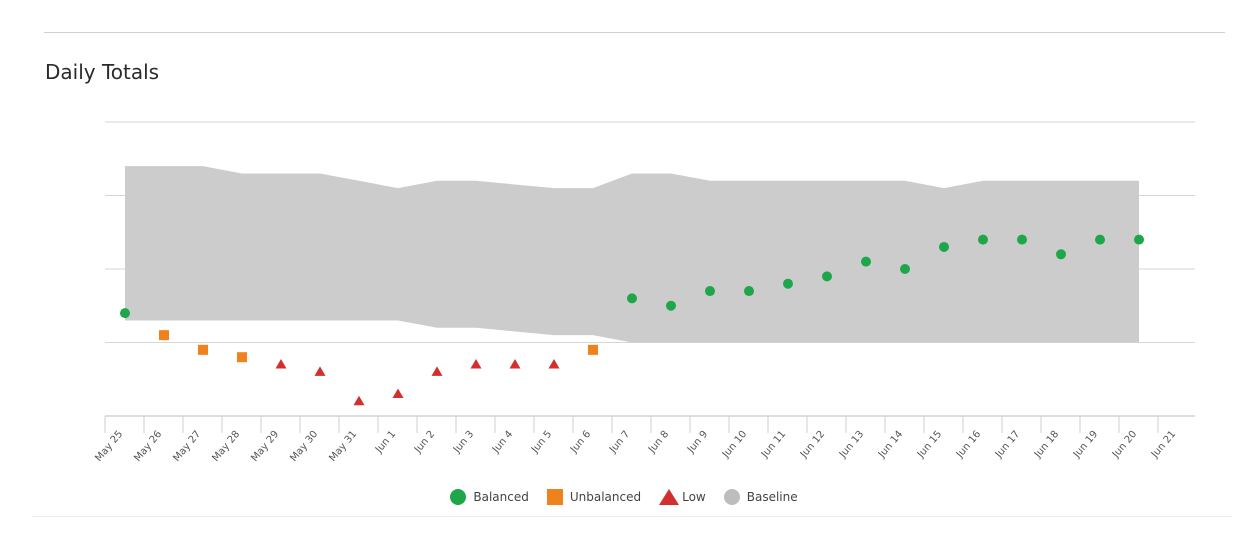 The height and width of the screenshot is (541, 1248). What do you see at coordinates (554, 497) in the screenshot?
I see `legend-swatch-unbalanced` at bounding box center [554, 497].